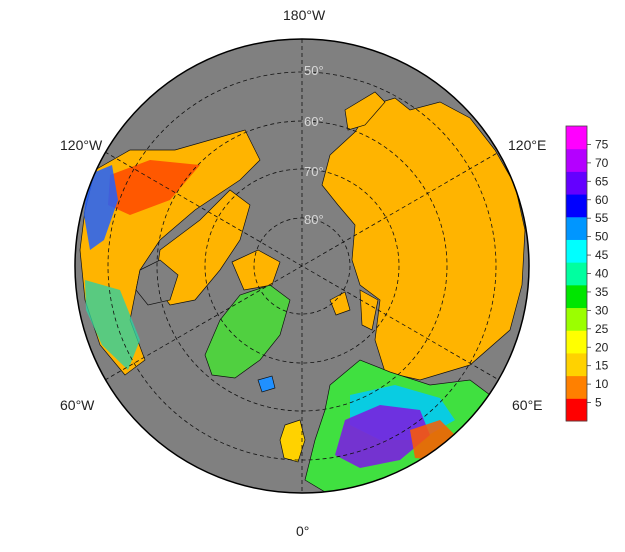  I want to click on lat-label-50: 50°, so click(314, 70).